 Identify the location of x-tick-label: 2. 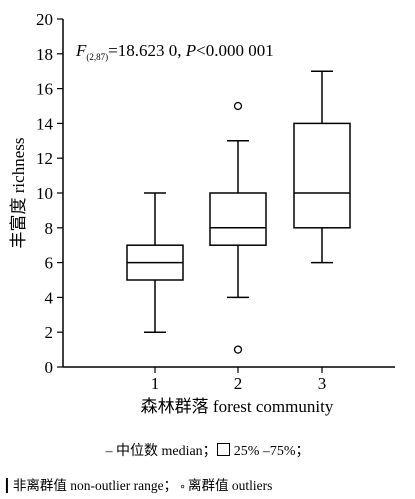
(238, 383).